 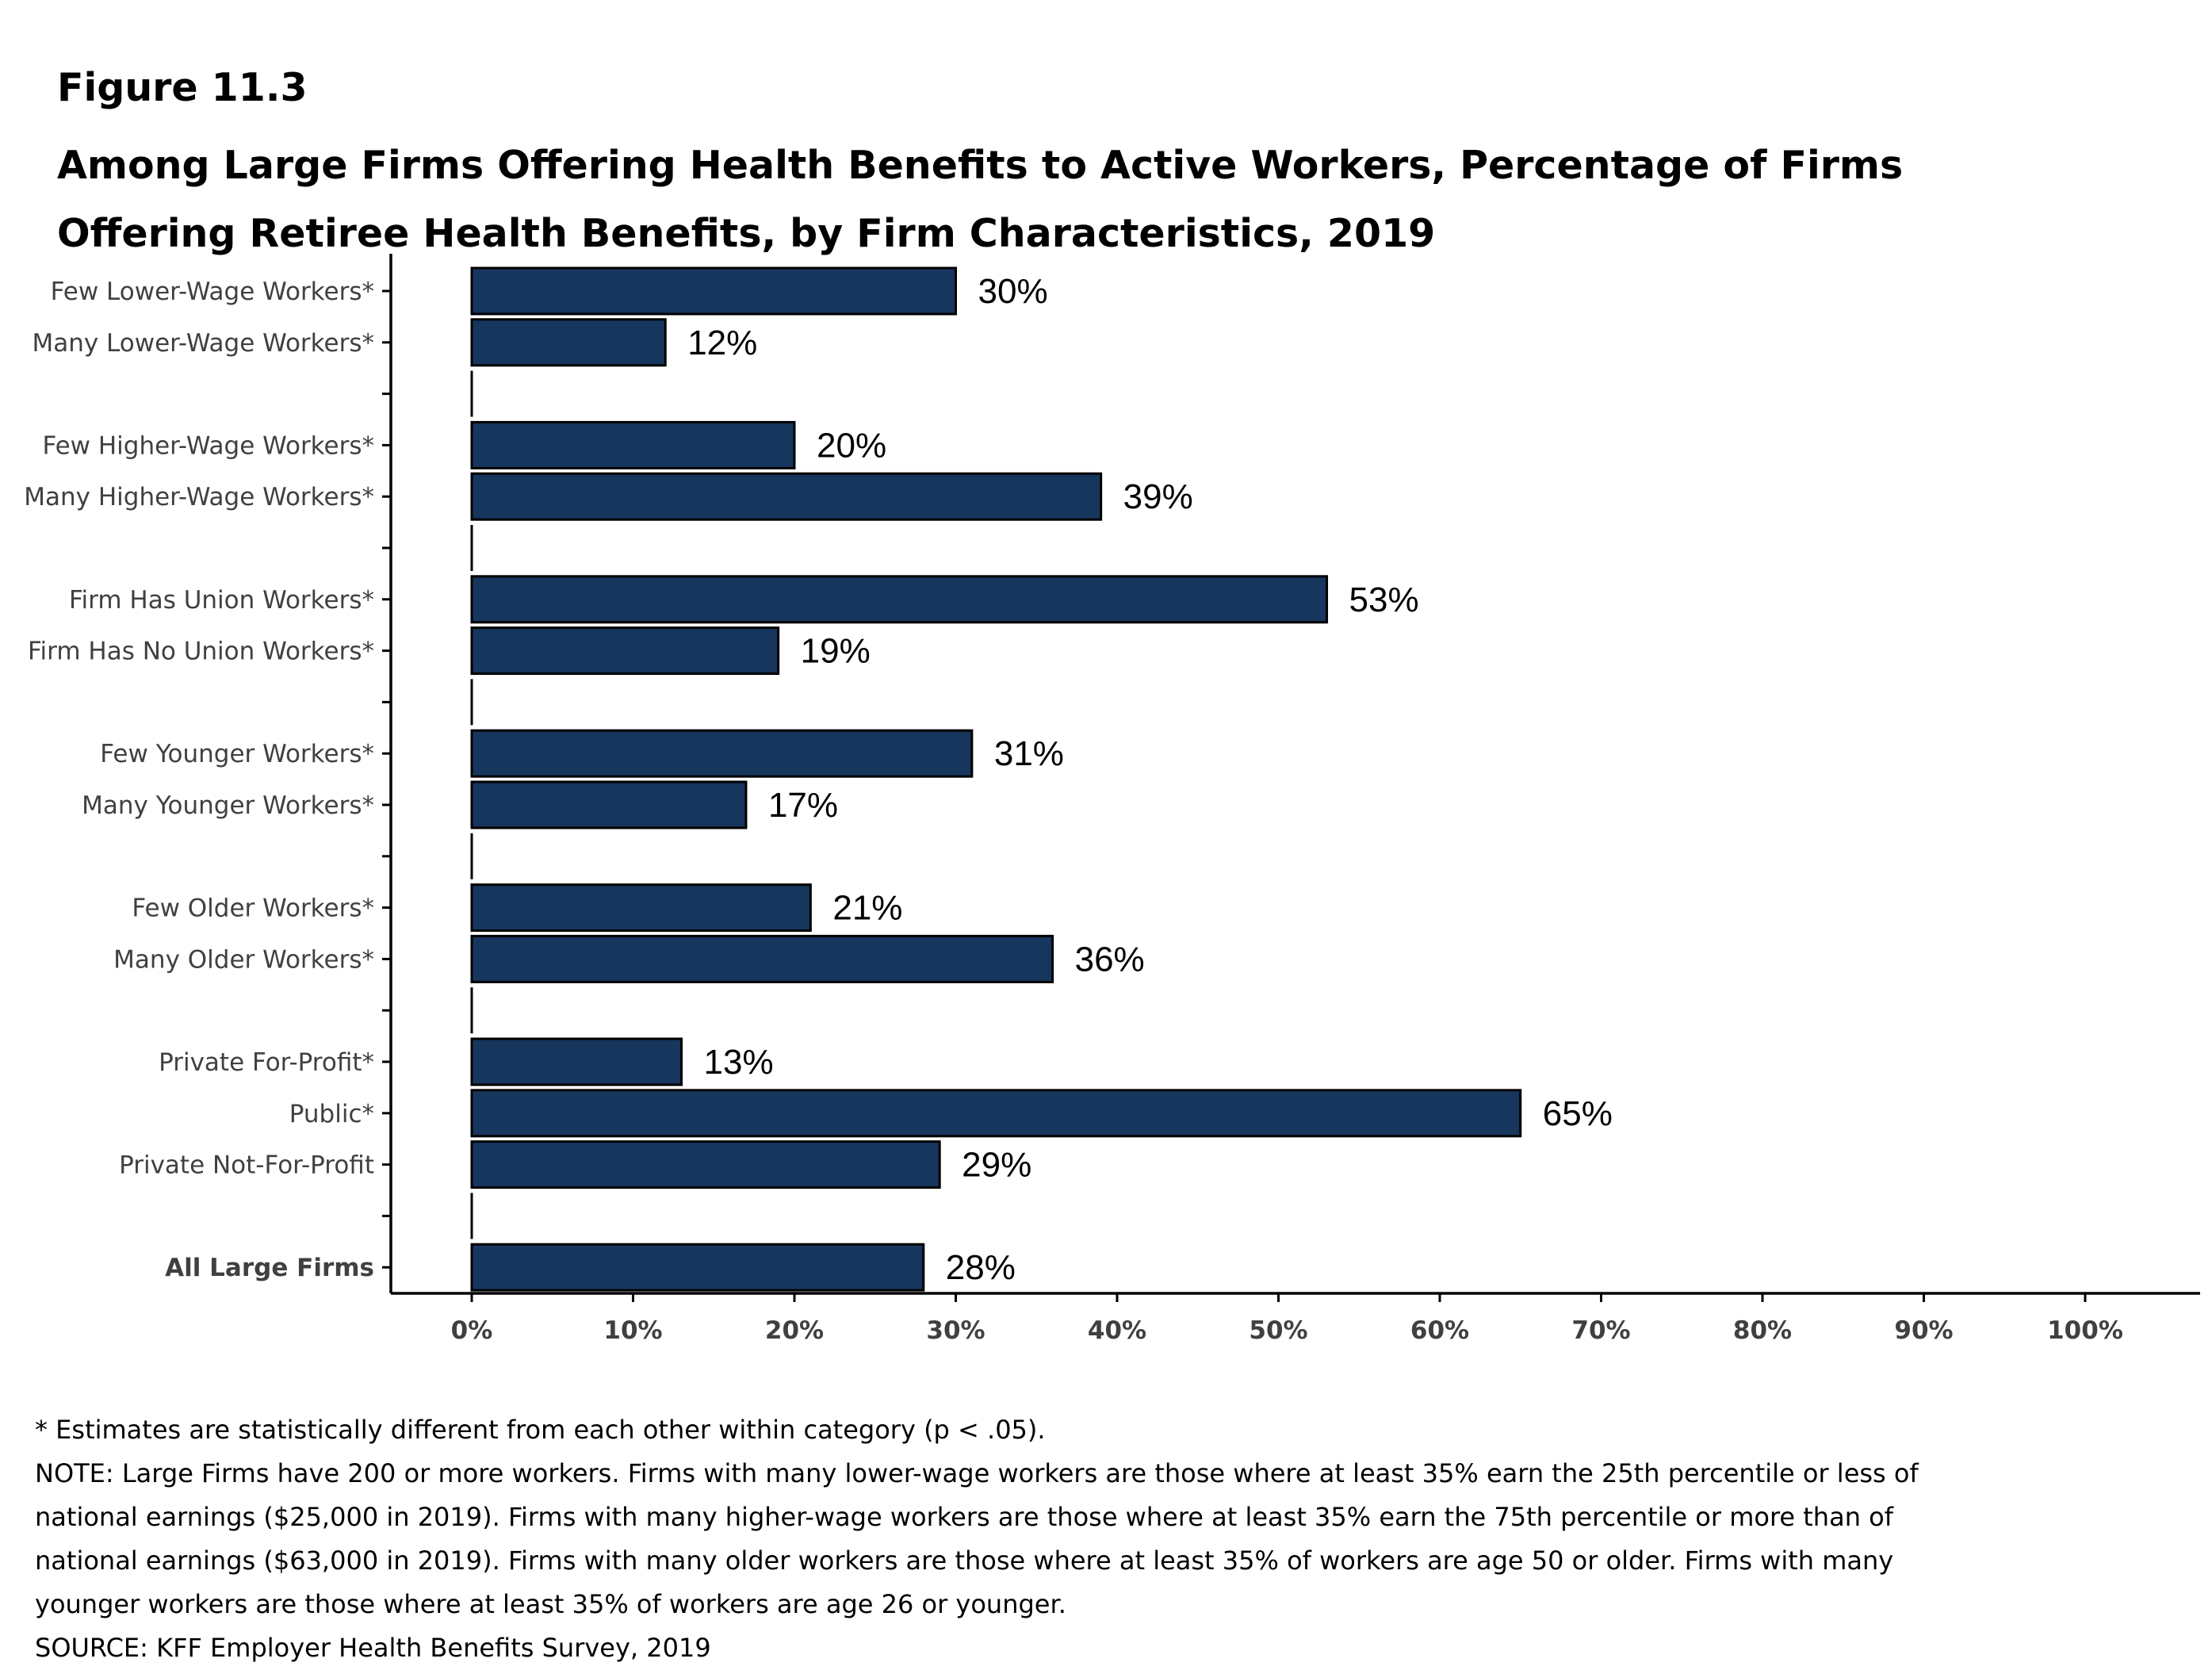 I want to click on bar-value-label: 36%, so click(x=1110, y=960).